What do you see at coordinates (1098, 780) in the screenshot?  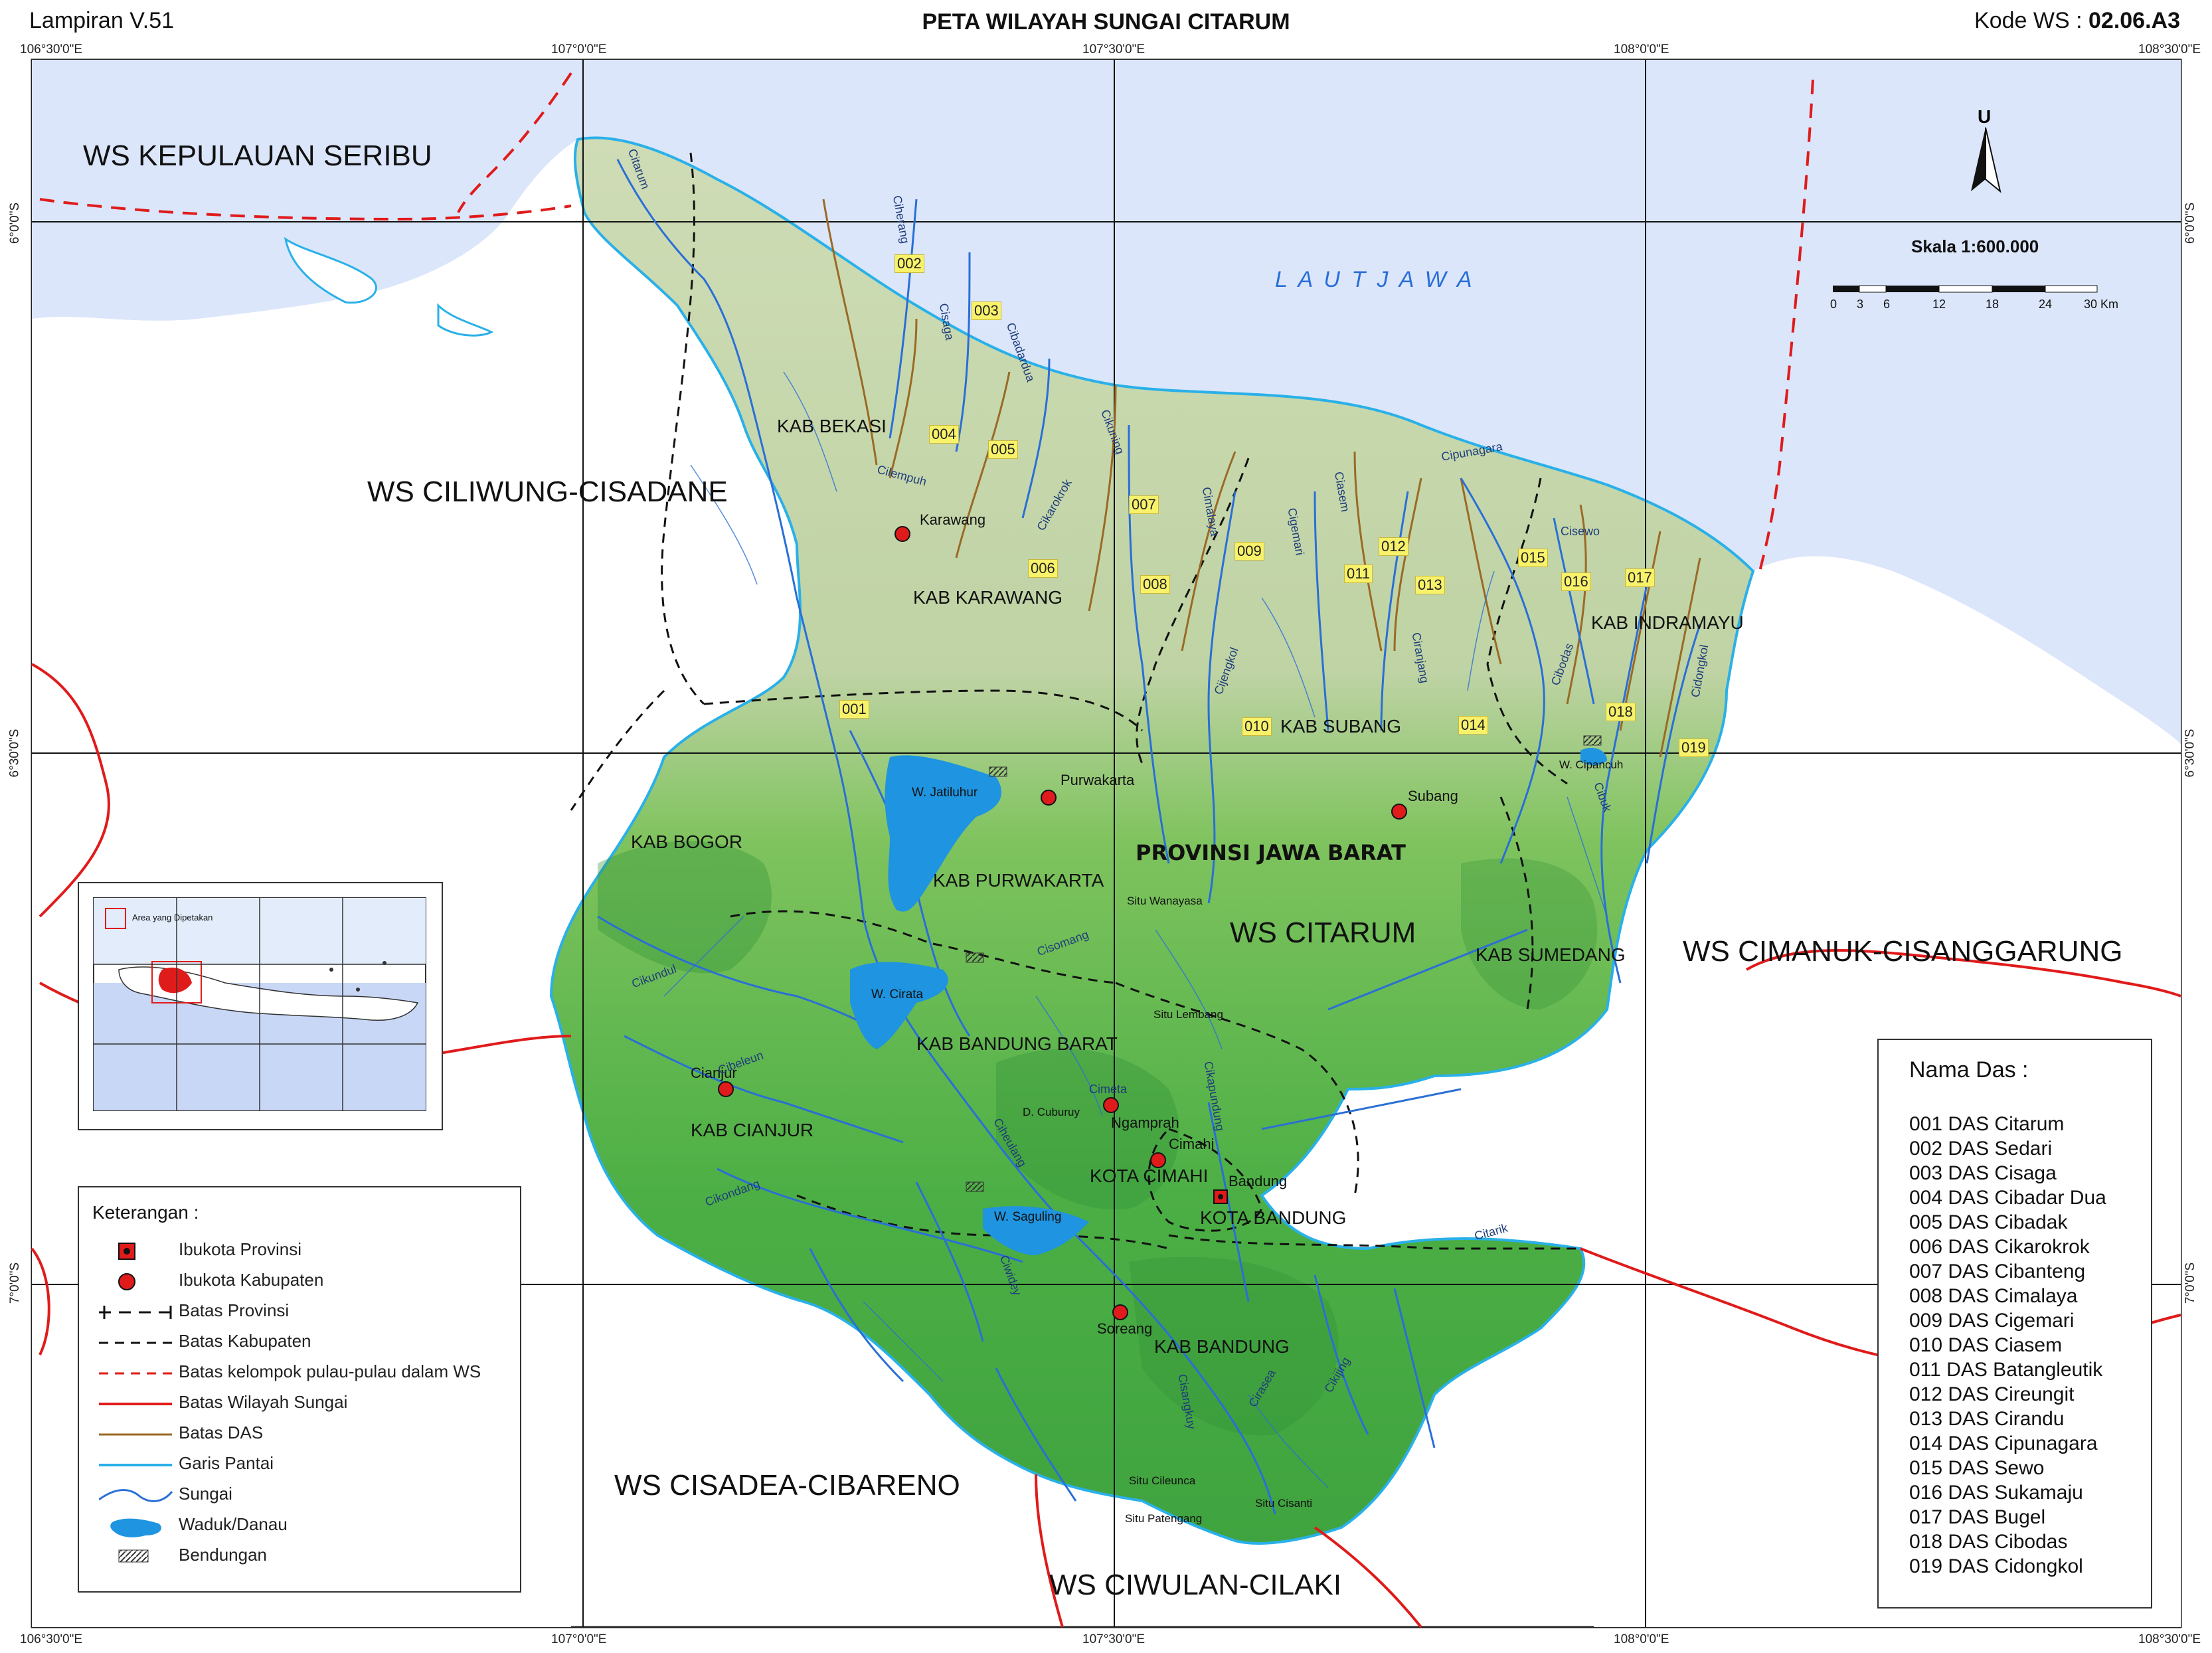 I see `city-label-purwakarta: Purwakarta` at bounding box center [1098, 780].